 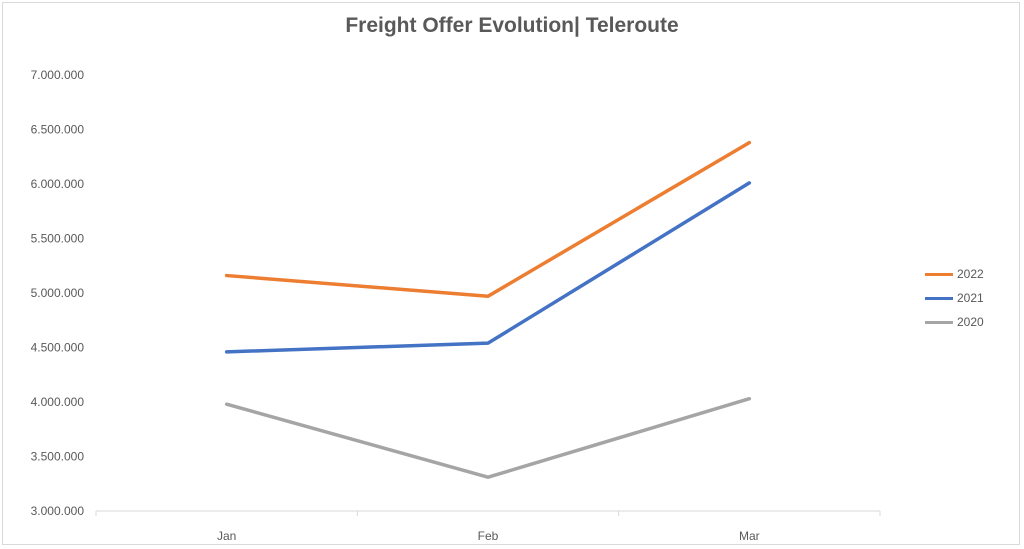 What do you see at coordinates (58, 348) in the screenshot?
I see `y-tick-label: 4.500.000` at bounding box center [58, 348].